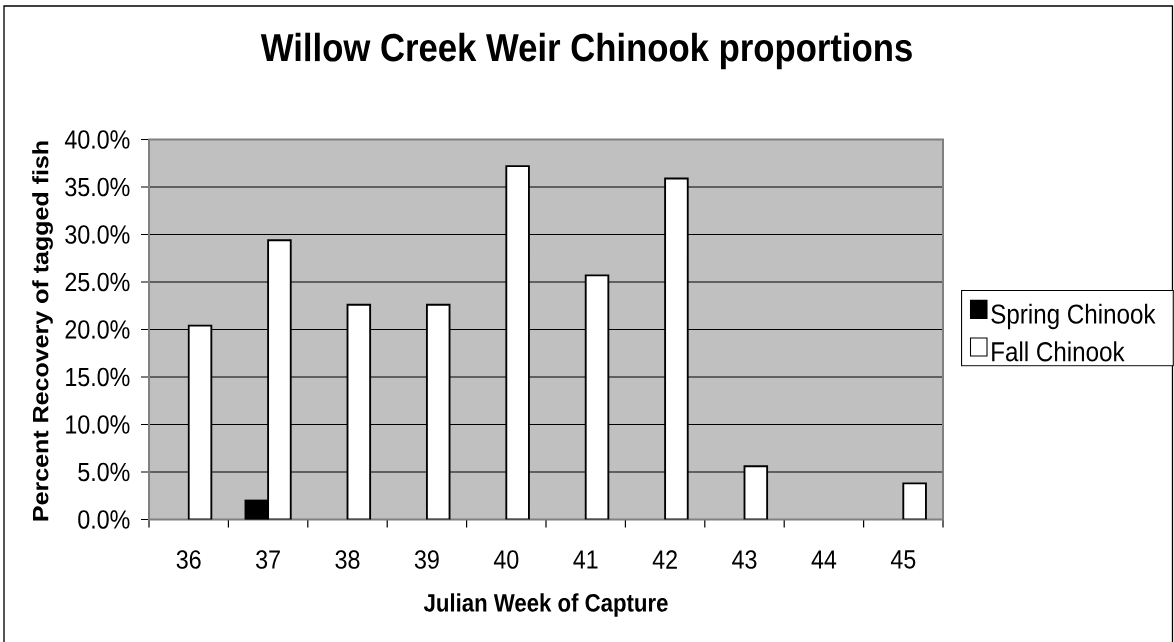 This screenshot has height=642, width=1174. What do you see at coordinates (97, 234) in the screenshot?
I see `y-tick-label: 30.0%` at bounding box center [97, 234].